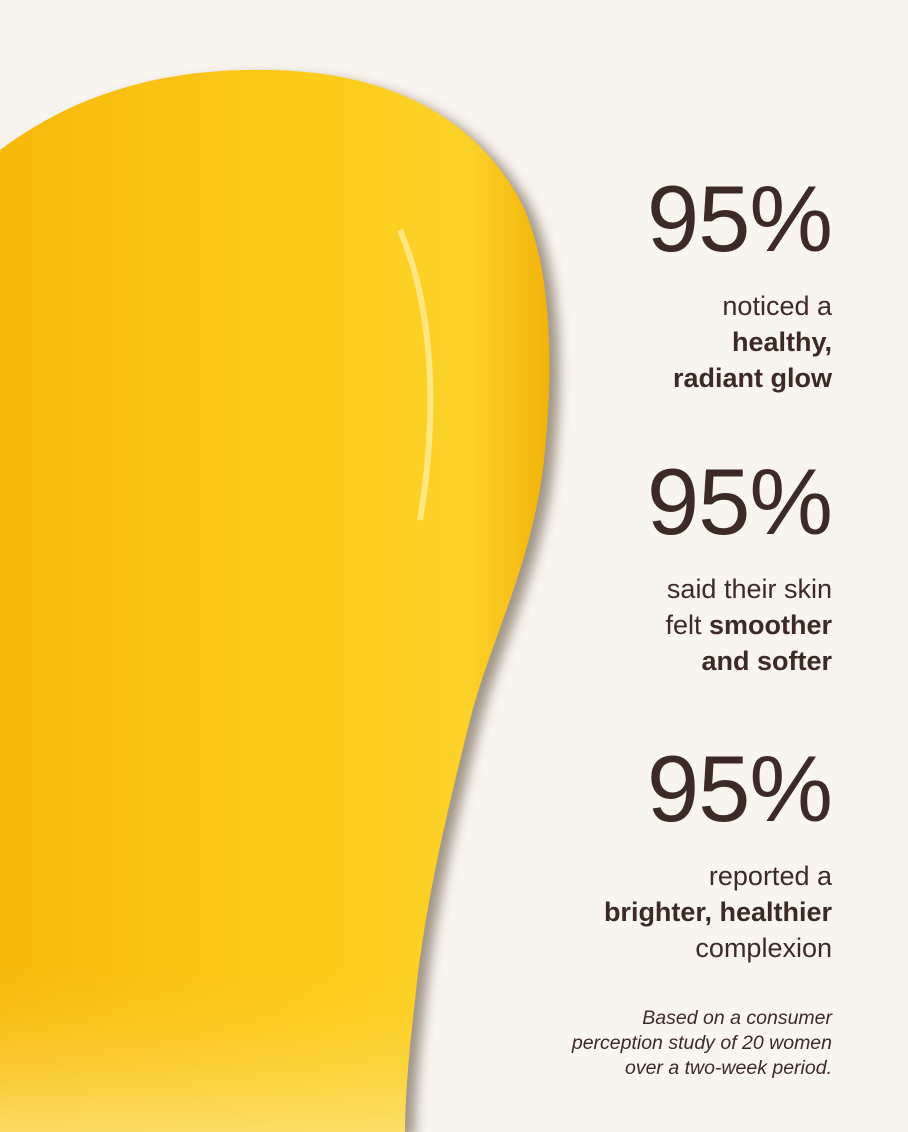 The height and width of the screenshot is (1132, 908). What do you see at coordinates (777, 306) in the screenshot?
I see `stat-line: noticed a` at bounding box center [777, 306].